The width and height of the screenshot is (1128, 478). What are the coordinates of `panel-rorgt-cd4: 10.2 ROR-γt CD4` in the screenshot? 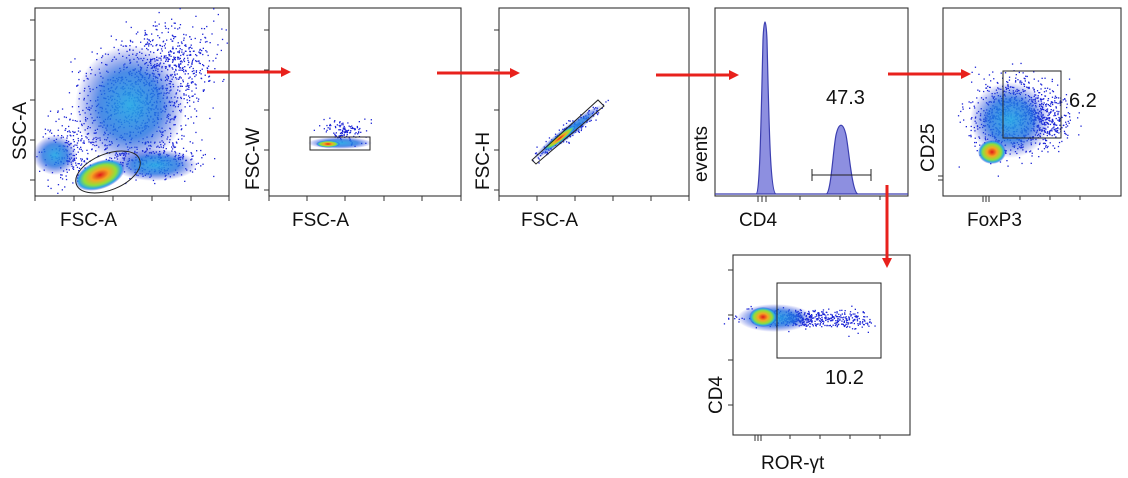 It's located at (808, 364).